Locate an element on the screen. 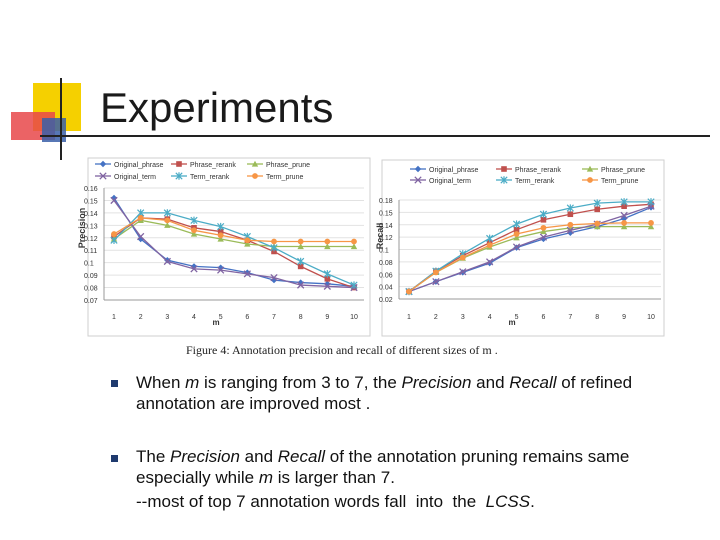  chart1-legend-label: Original_term is located at coordinates (135, 177).